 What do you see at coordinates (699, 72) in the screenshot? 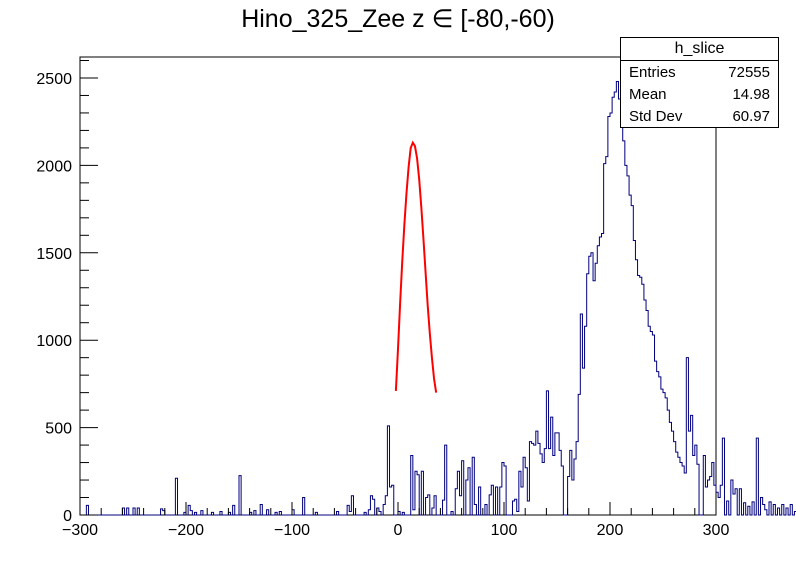
I see `stats-row-entries: Entries 72555` at bounding box center [699, 72].